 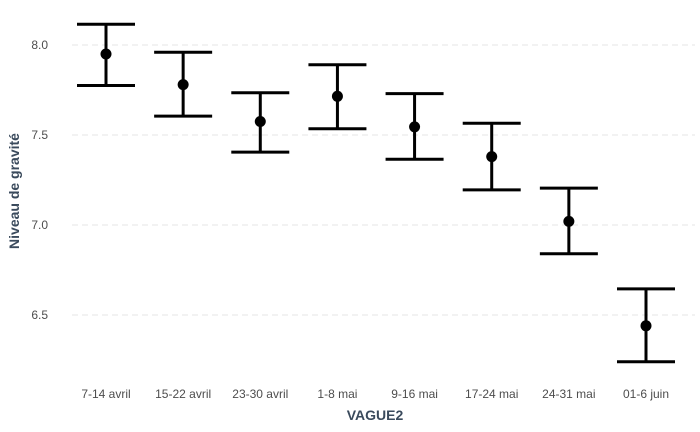 What do you see at coordinates (375, 415) in the screenshot?
I see `x-axis-title: VAGUE2` at bounding box center [375, 415].